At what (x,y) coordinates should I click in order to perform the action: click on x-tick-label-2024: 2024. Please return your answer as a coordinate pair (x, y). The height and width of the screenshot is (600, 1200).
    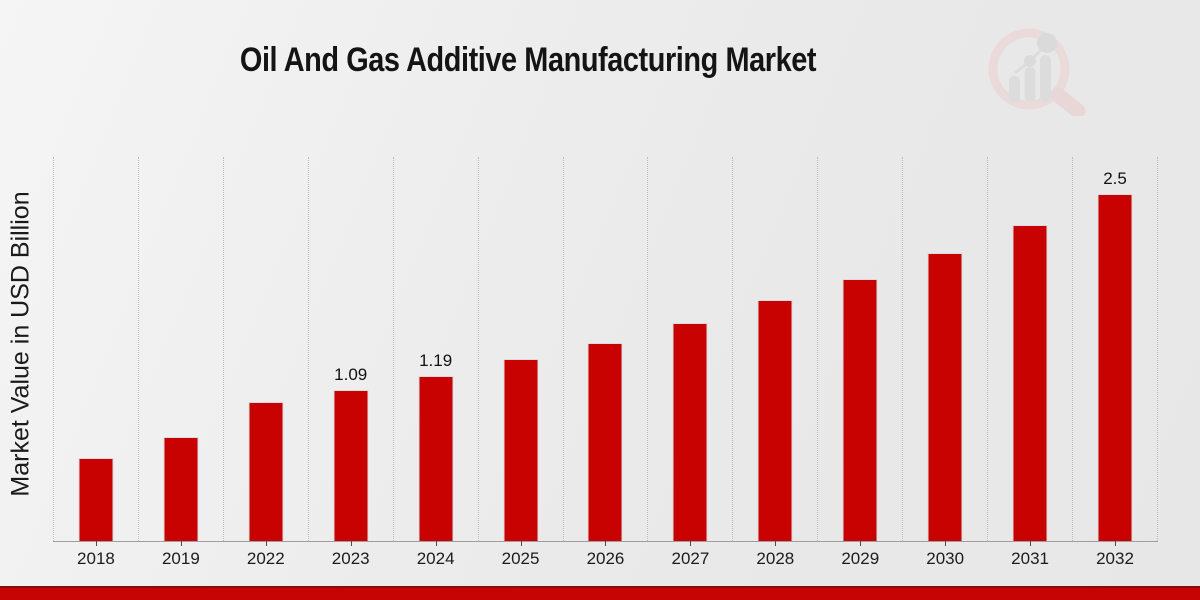
    Looking at the image, I should click on (435, 558).